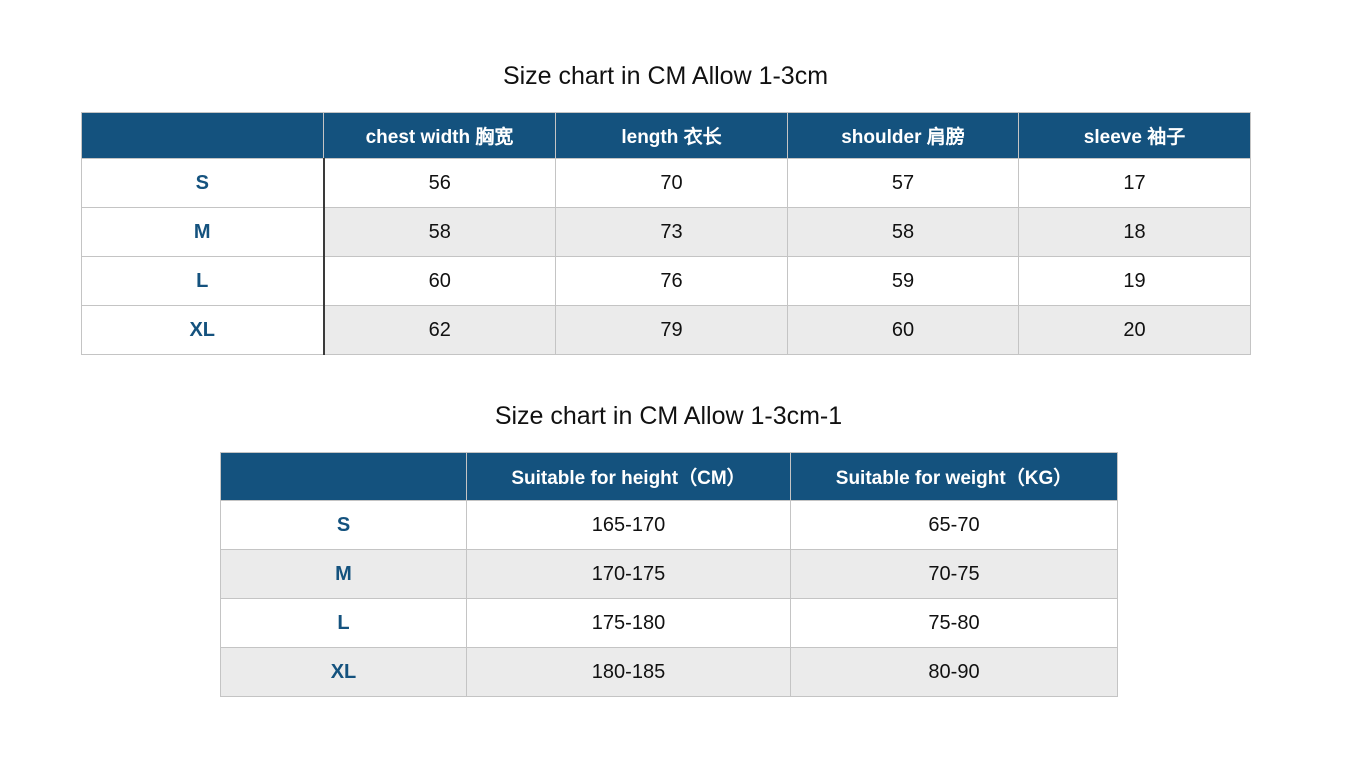  I want to click on value-cell: 57, so click(903, 183).